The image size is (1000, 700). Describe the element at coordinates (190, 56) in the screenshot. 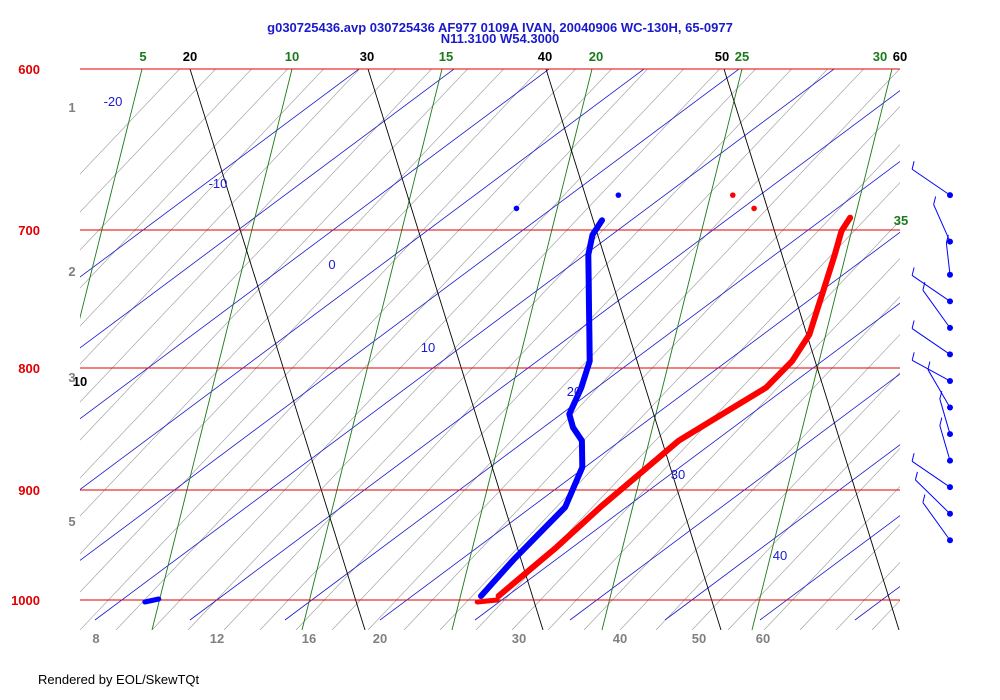

I see `temperature-label-20: 20` at that location.